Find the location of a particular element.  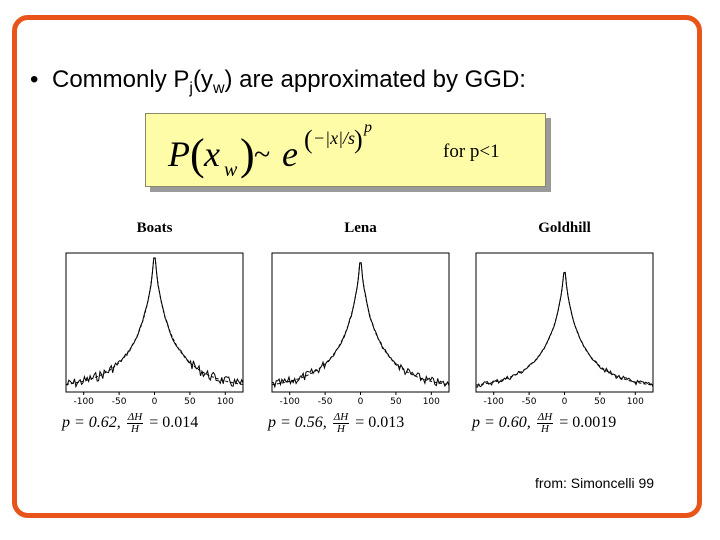

bullet-prefix: Commonly P is located at coordinates (121, 79).